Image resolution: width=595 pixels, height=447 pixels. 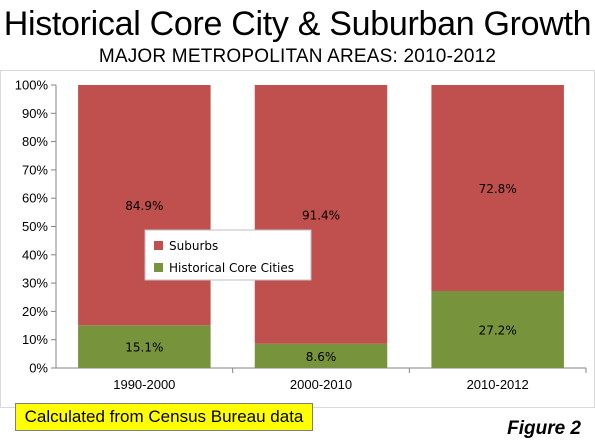 What do you see at coordinates (35, 226) in the screenshot?
I see `y-tick-label: 50%` at bounding box center [35, 226].